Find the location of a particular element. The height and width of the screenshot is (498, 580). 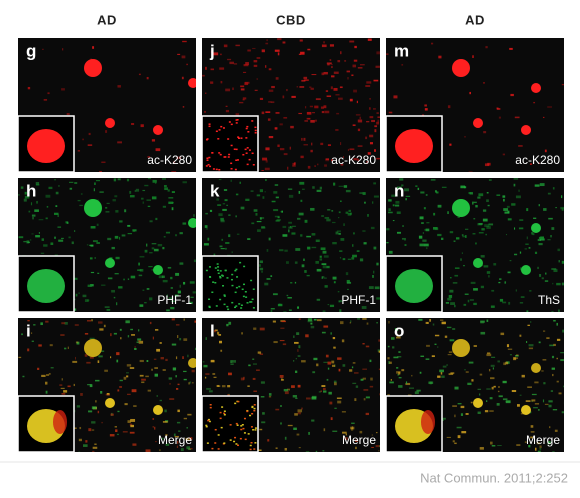

blob is located at coordinates (478, 403).